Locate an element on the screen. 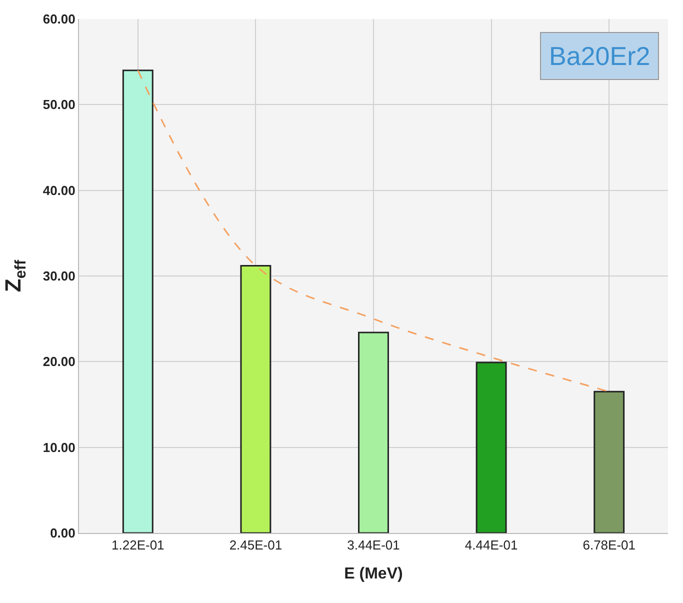 This screenshot has width=683, height=603. x-tick-label: 3.44E-01 is located at coordinates (373, 545).